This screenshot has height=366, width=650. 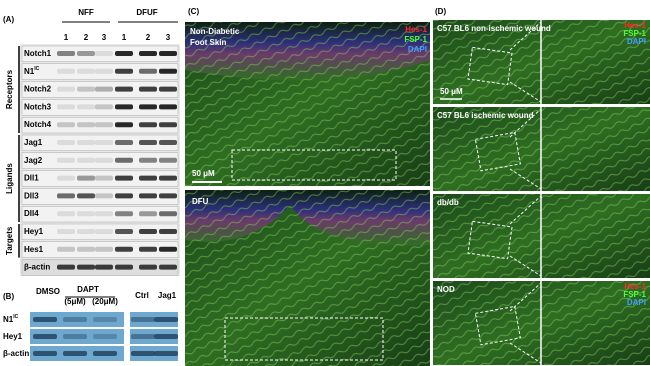 I want to click on scale-label: 50 μM, so click(x=203, y=173).